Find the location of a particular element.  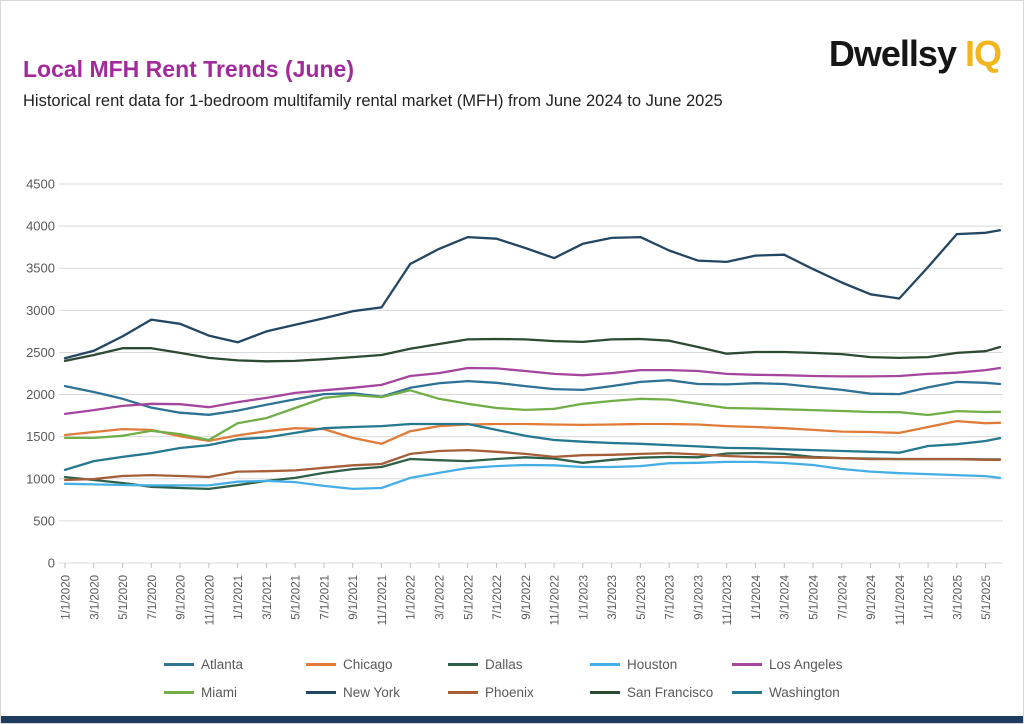

y-axis-tick-label: 3000 is located at coordinates (40, 310).